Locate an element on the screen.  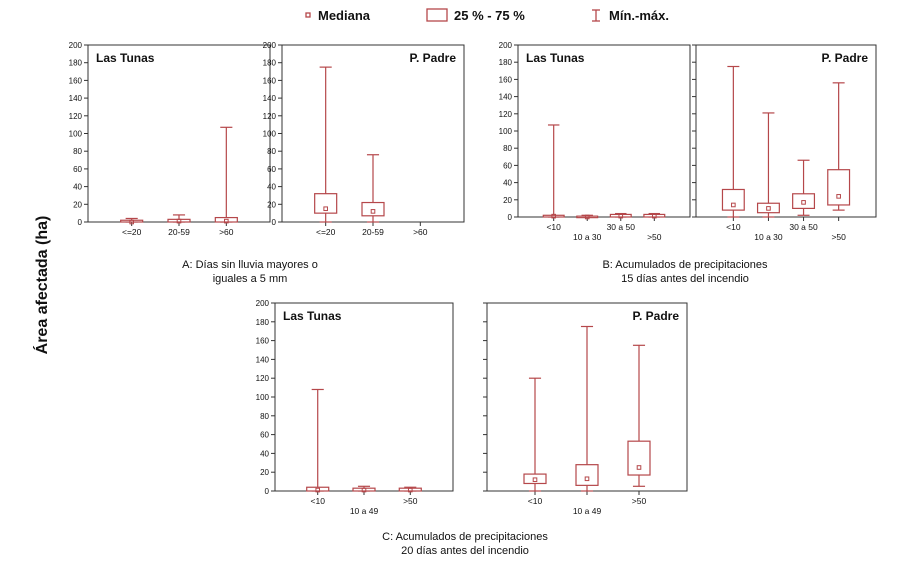
legend: Mediana 25 % - 75 % Mín.-máx. is located at coordinates (487, 15).